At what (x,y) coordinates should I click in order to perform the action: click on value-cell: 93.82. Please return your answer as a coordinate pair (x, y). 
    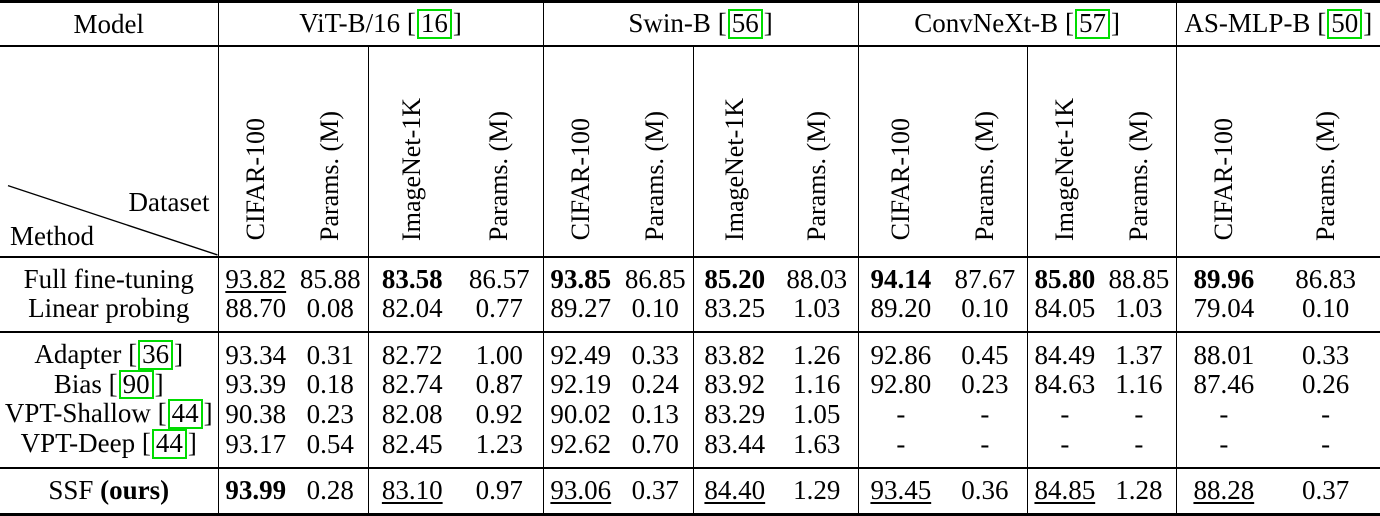
    Looking at the image, I should click on (255, 275).